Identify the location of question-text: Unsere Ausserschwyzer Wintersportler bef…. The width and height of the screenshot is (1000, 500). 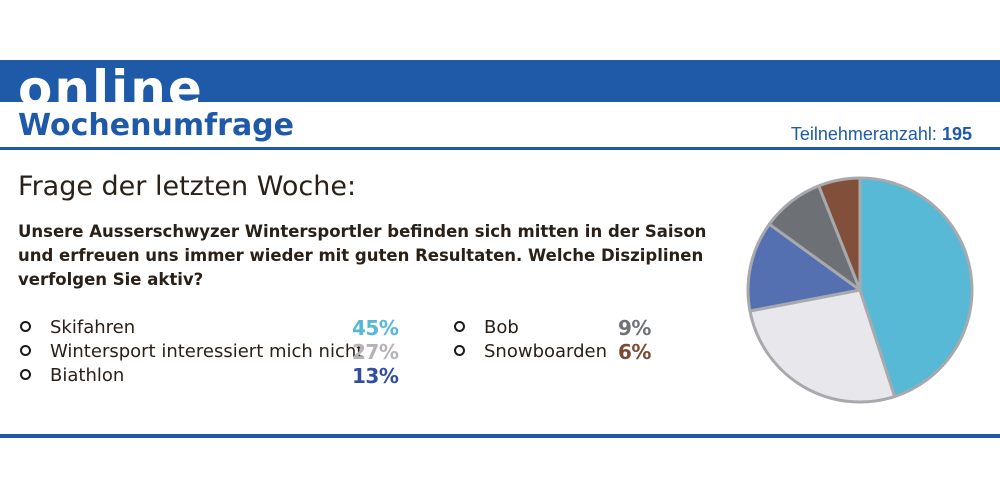
(362, 255).